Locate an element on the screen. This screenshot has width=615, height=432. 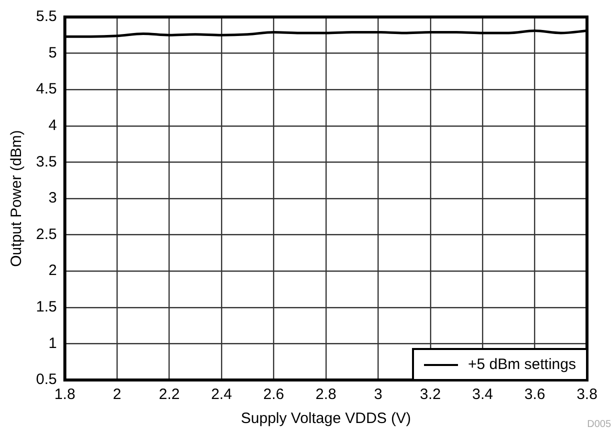
y-tick-label: 5.5 is located at coordinates (46, 17).